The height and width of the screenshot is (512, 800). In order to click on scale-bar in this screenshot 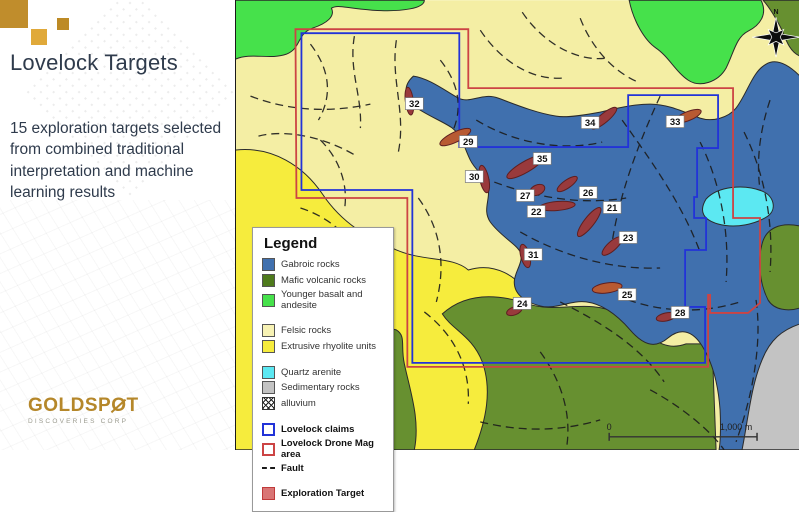, I will do `click(683, 436)`.